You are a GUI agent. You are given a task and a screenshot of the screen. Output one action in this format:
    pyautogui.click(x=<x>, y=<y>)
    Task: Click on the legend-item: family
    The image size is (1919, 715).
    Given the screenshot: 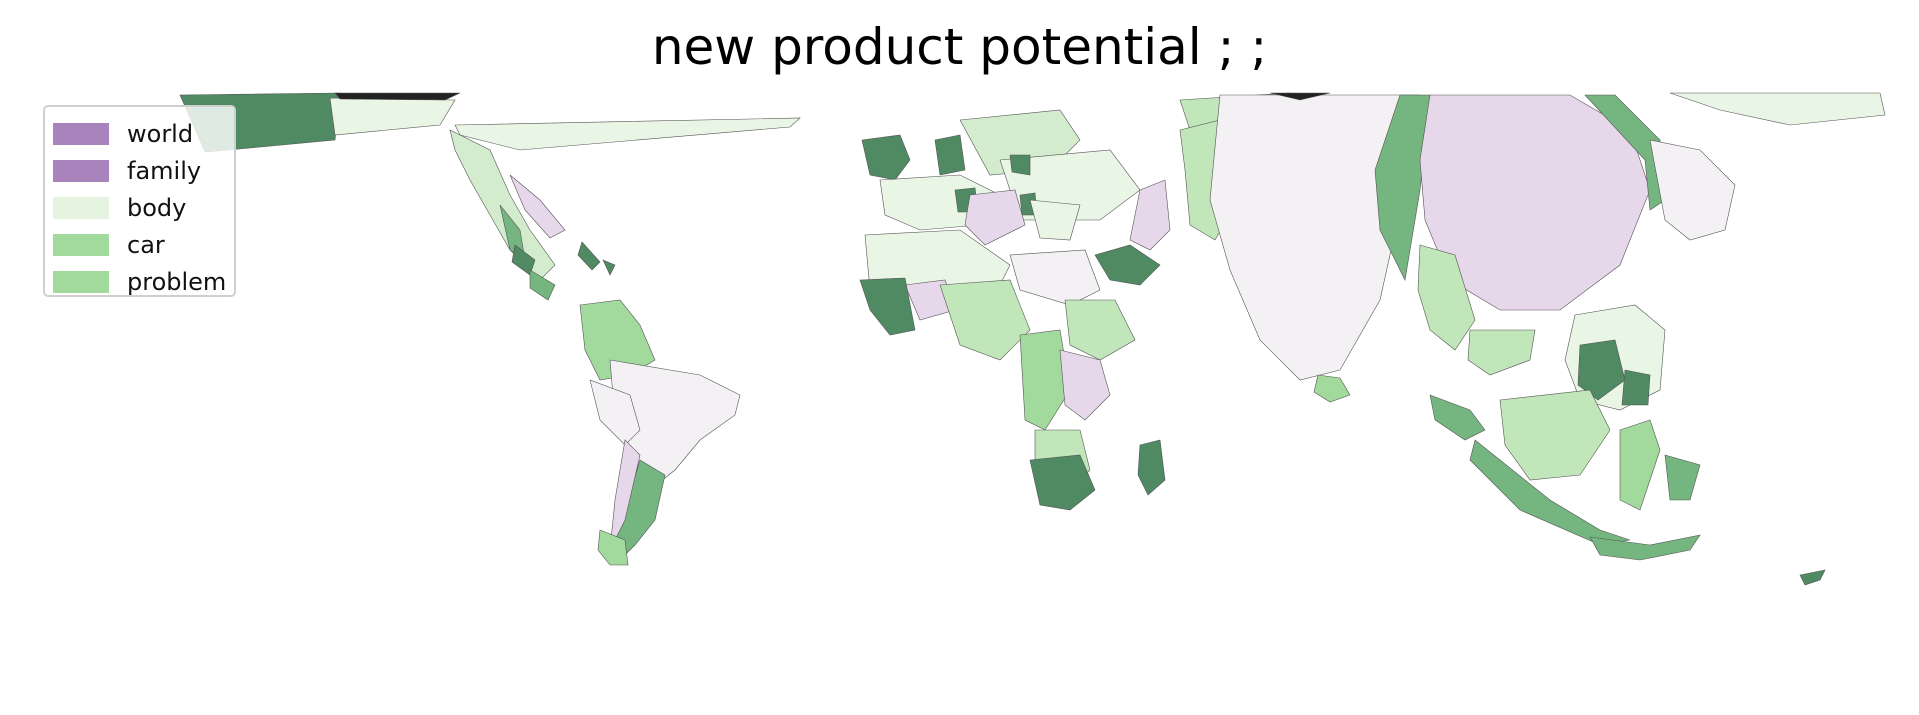 What is the action you would take?
    pyautogui.click(x=139, y=170)
    